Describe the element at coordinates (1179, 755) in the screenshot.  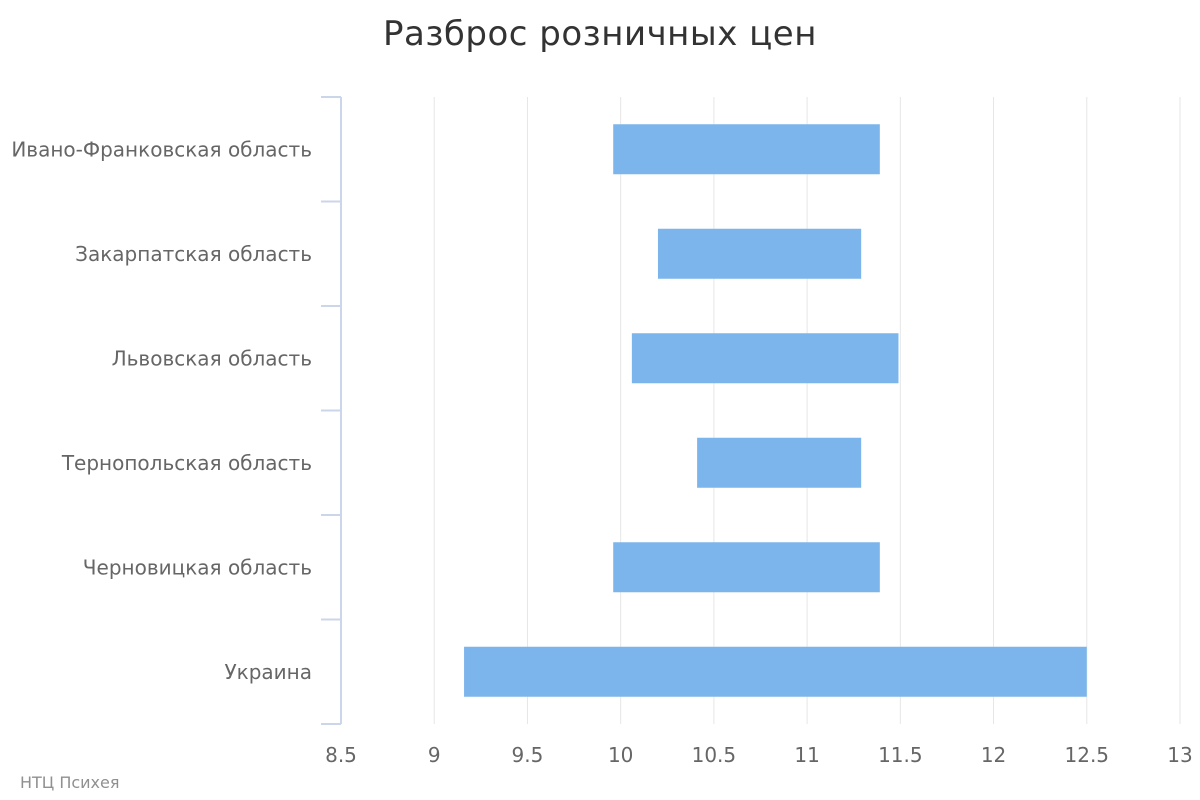
I see `x-tick-label: 13` at that location.